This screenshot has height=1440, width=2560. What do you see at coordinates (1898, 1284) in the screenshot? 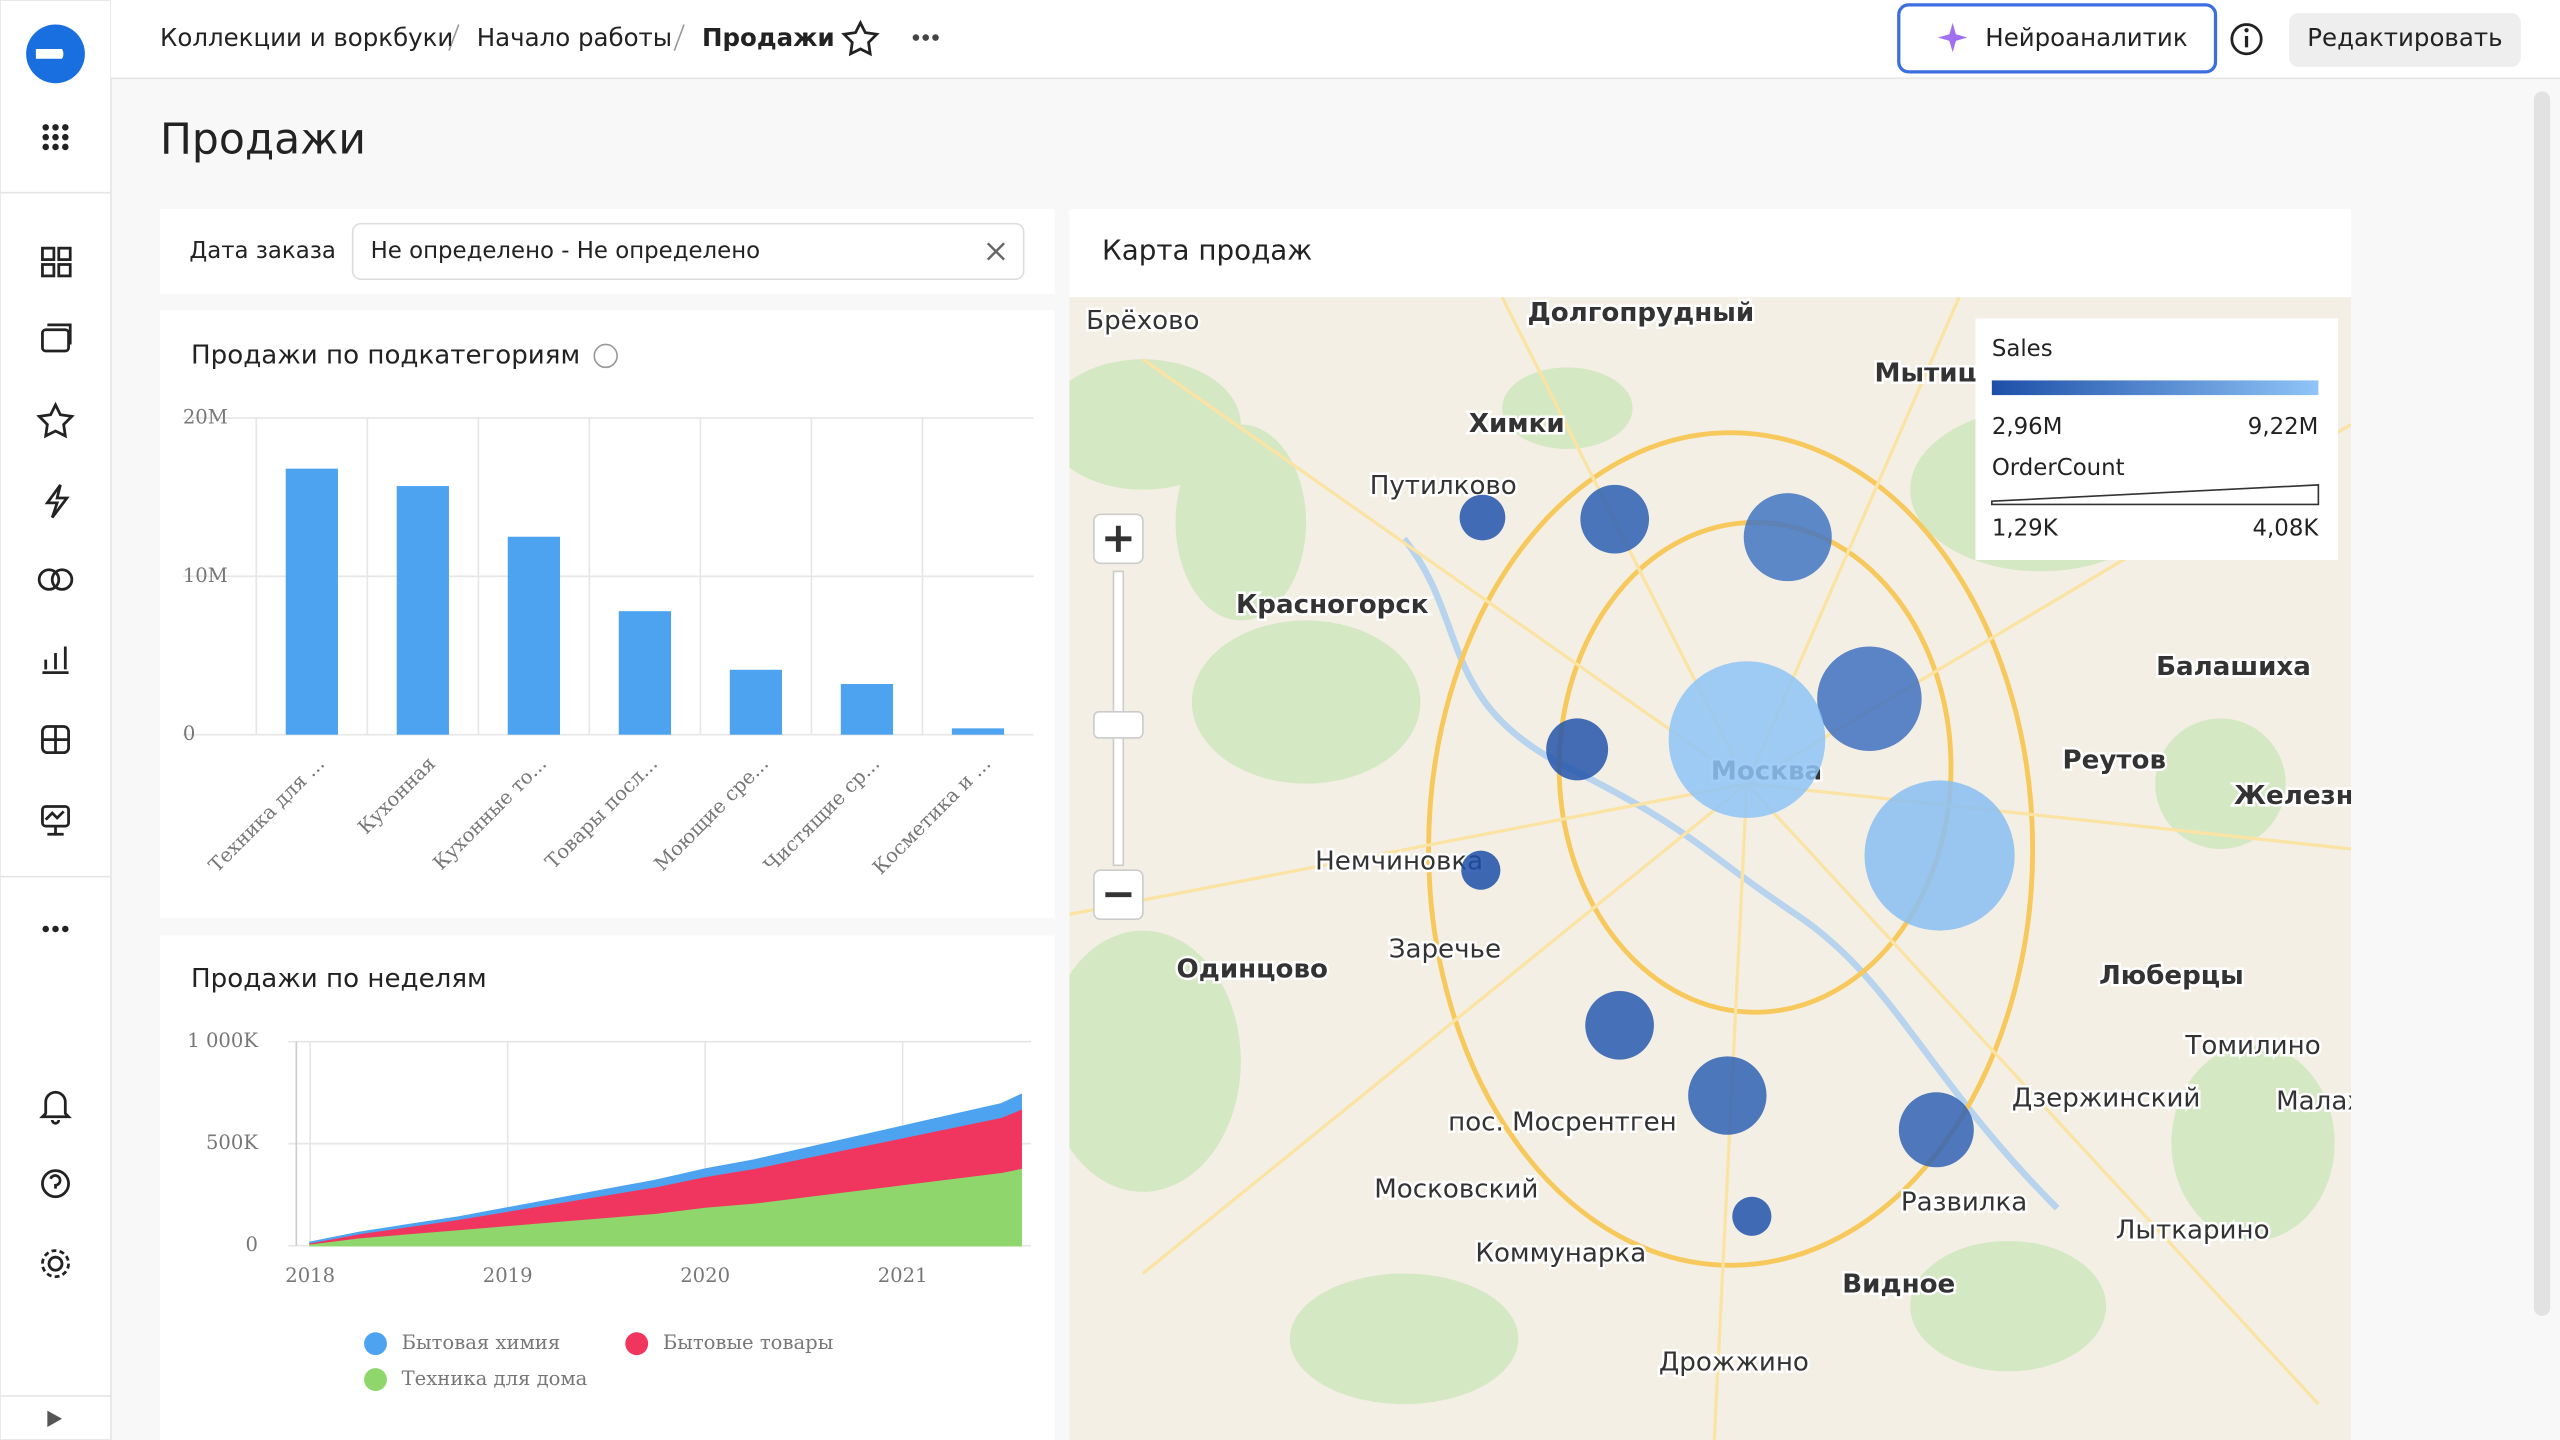
I see `place-label: Видное` at bounding box center [1898, 1284].